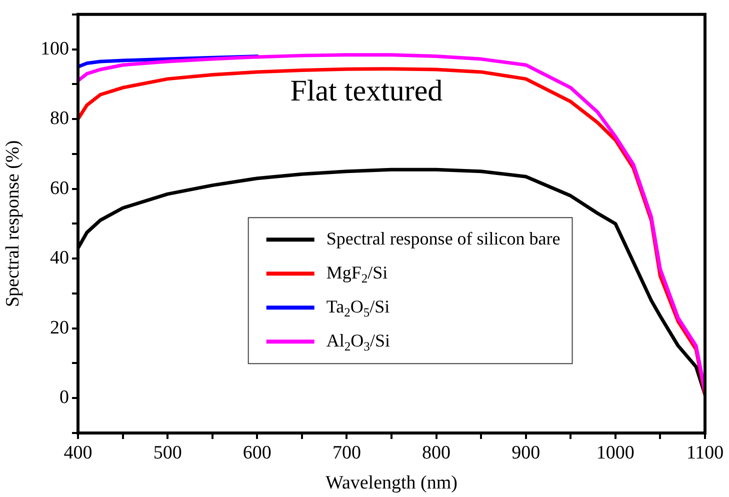  What do you see at coordinates (526, 453) in the screenshot?
I see `x-tick-label: 900` at bounding box center [526, 453].